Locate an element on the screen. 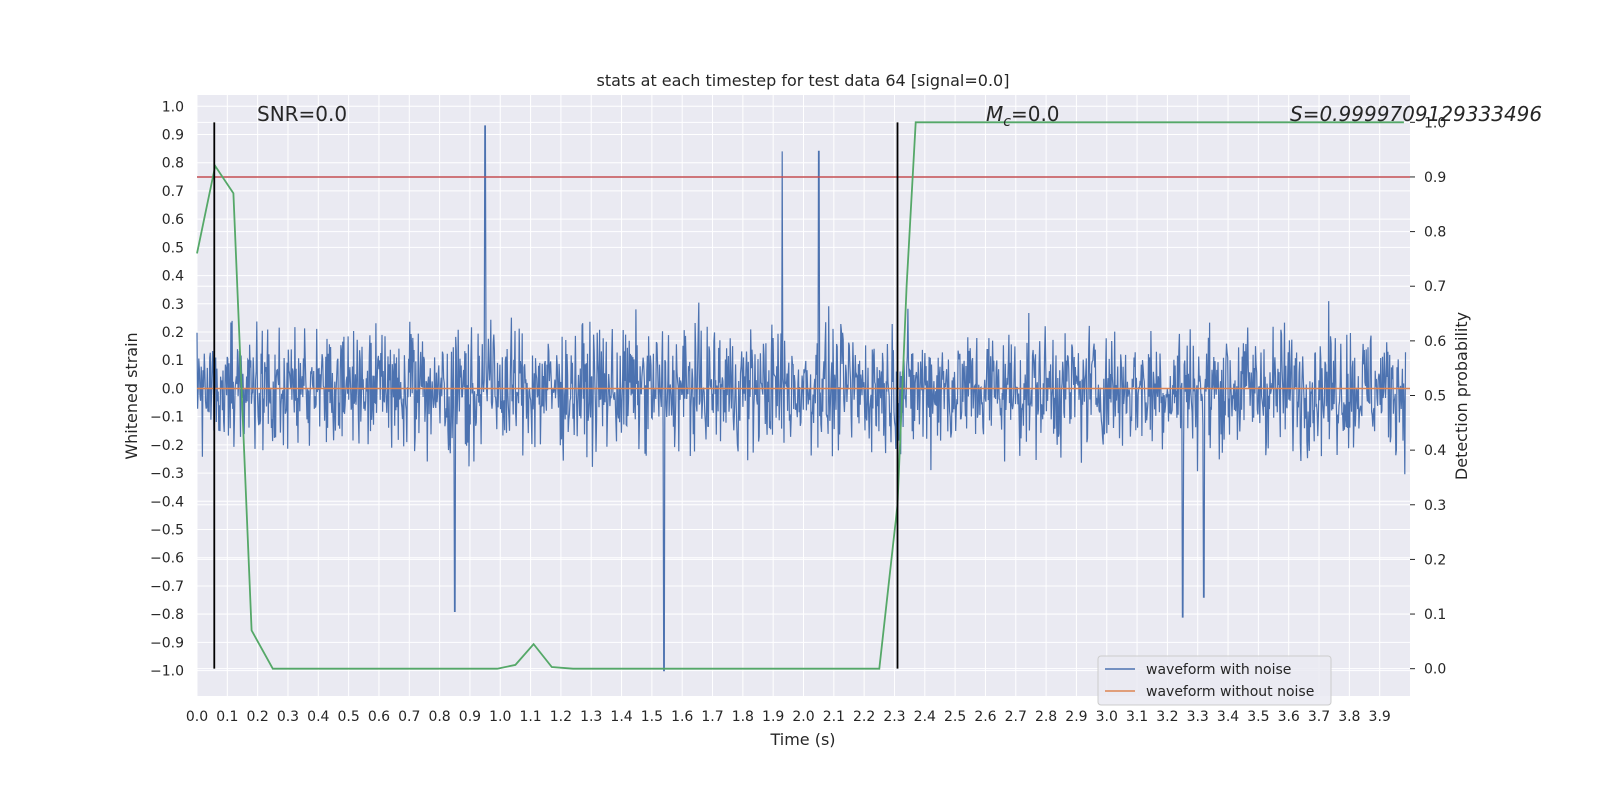 This screenshot has height=800, width=1600. y-axis-label-right: Detection probability is located at coordinates (1461, 396).